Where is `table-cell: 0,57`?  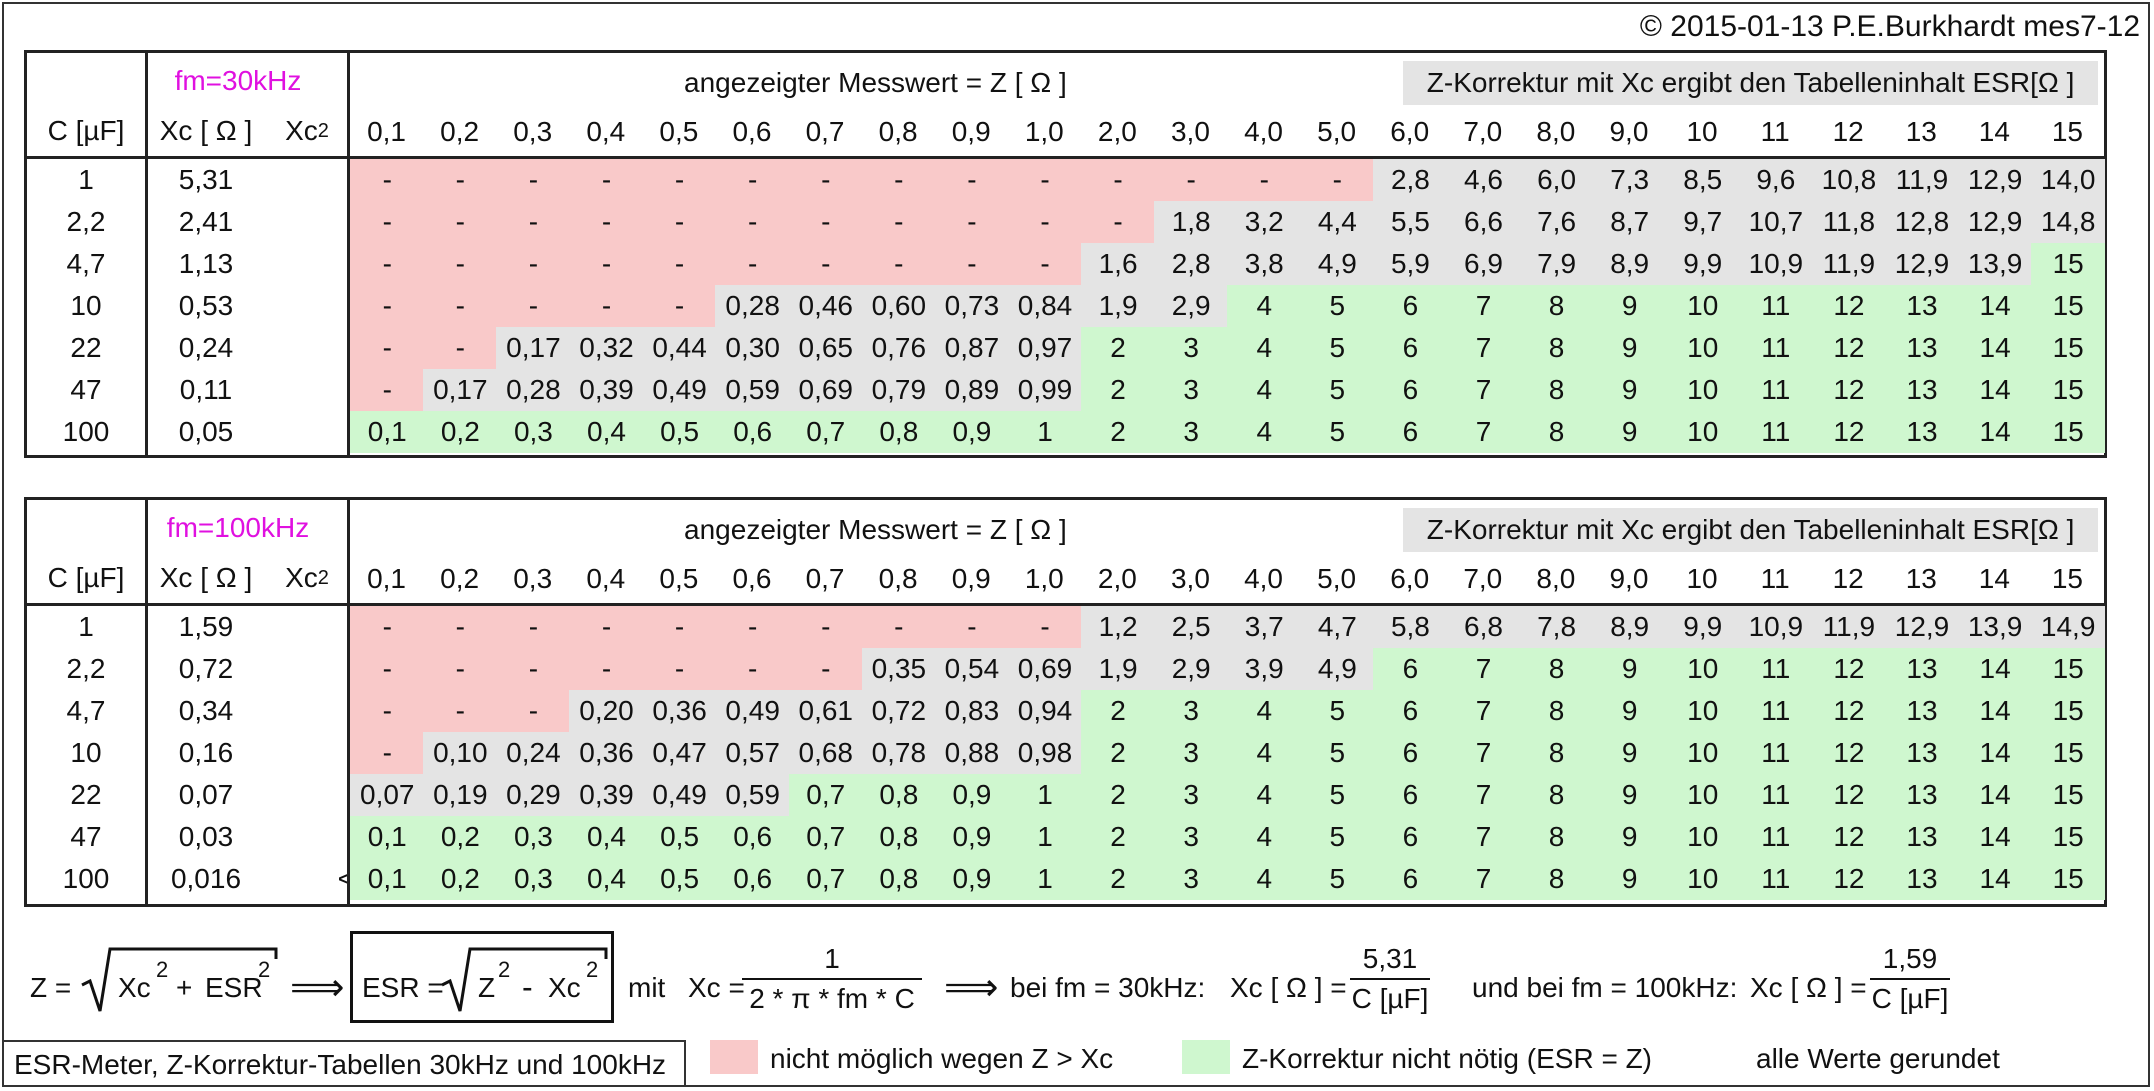 table-cell: 0,57 is located at coordinates (752, 753).